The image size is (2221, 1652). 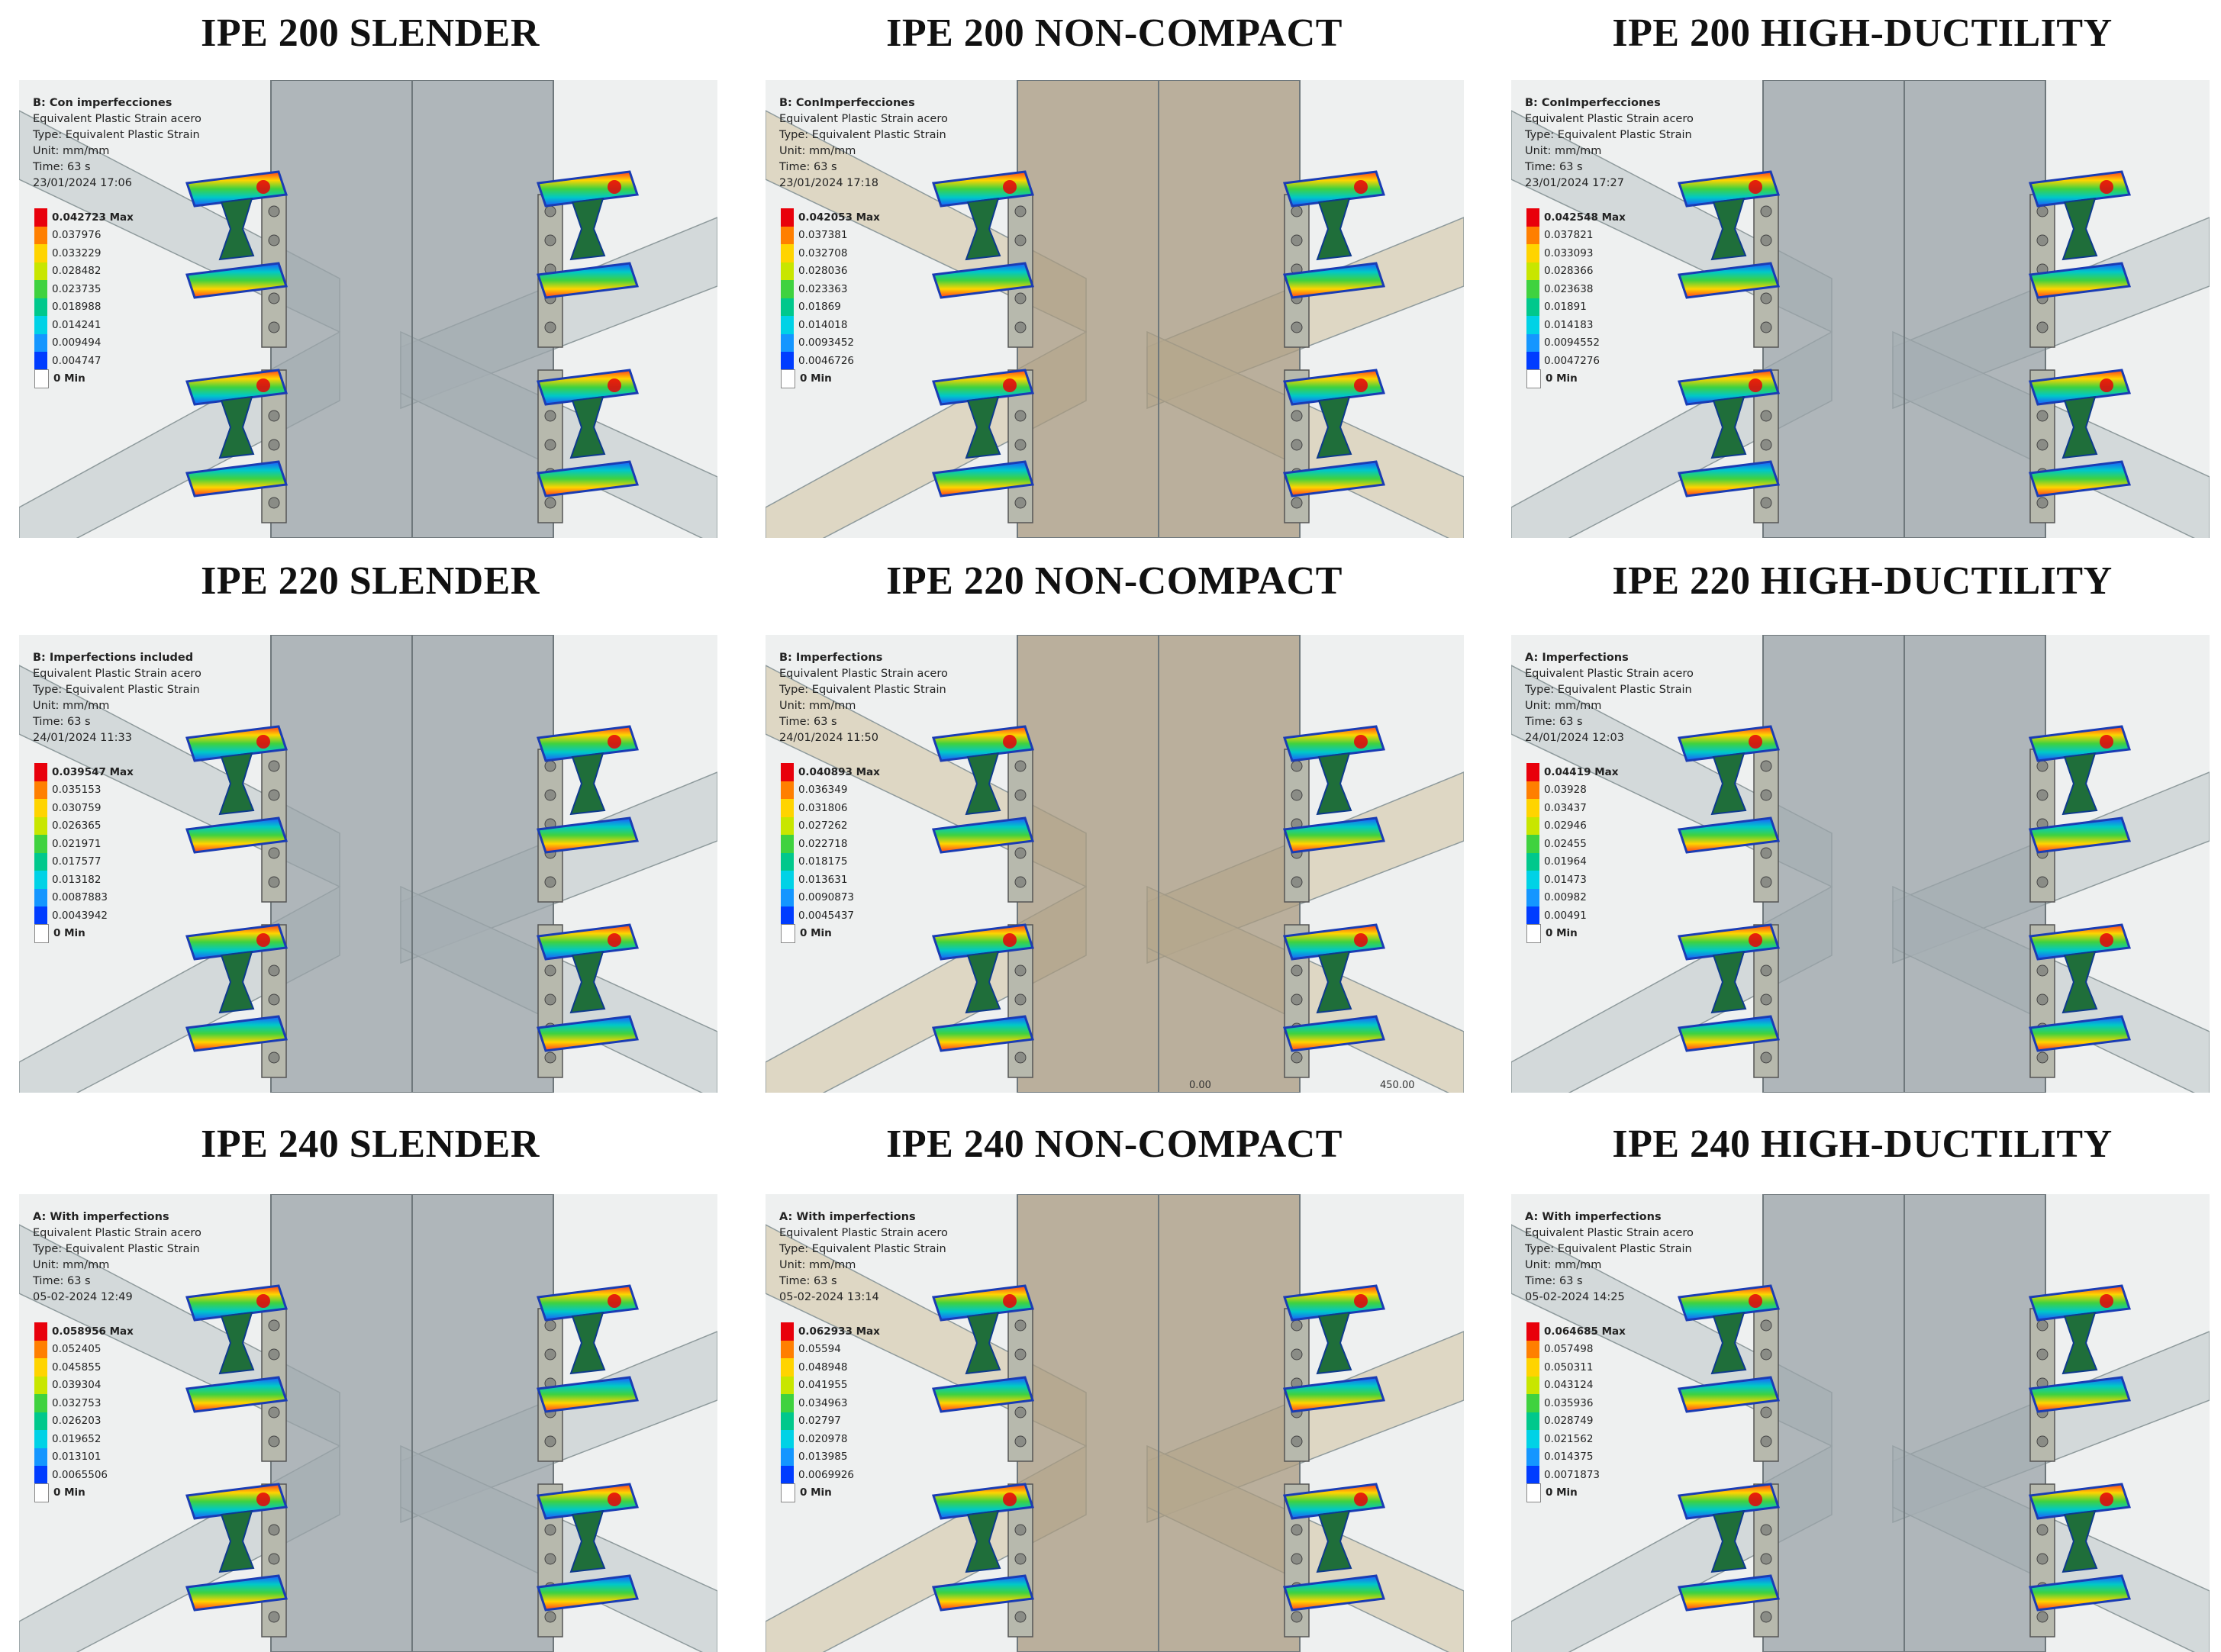 I want to click on legend-entry: 0.040893 Max, so click(x=830, y=772).